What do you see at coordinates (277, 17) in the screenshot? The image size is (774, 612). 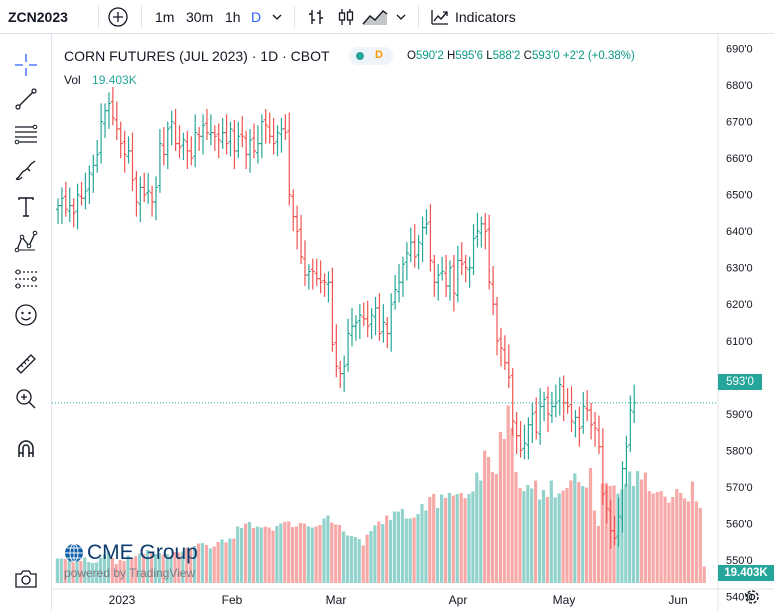 I see `interval-dropdown` at bounding box center [277, 17].